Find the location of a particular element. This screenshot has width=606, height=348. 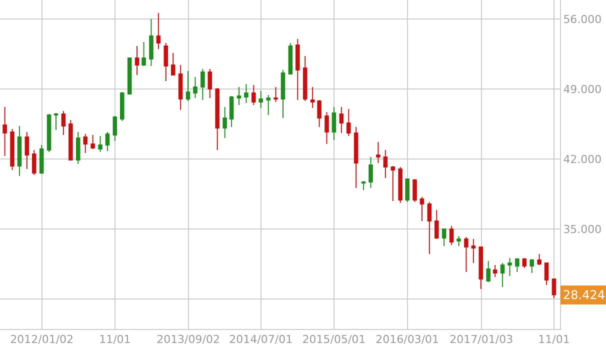

x-tick-label: 2015/05/01 is located at coordinates (334, 339).